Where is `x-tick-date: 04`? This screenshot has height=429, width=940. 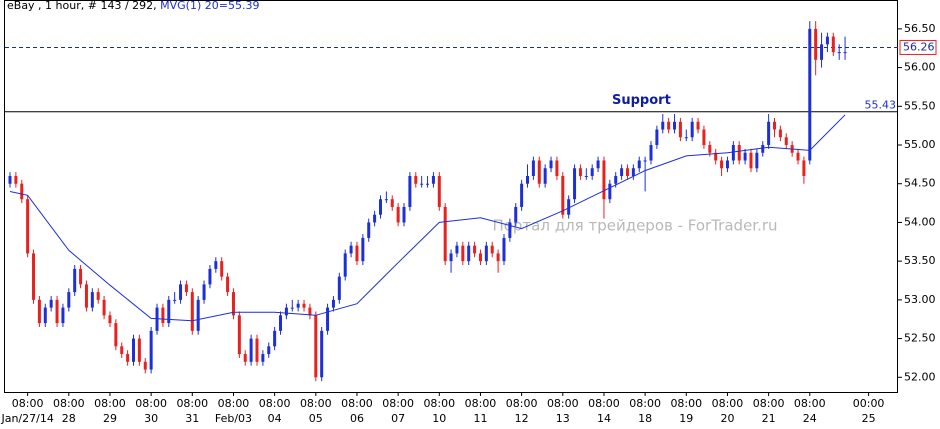 x-tick-date: 04 is located at coordinates (275, 418).